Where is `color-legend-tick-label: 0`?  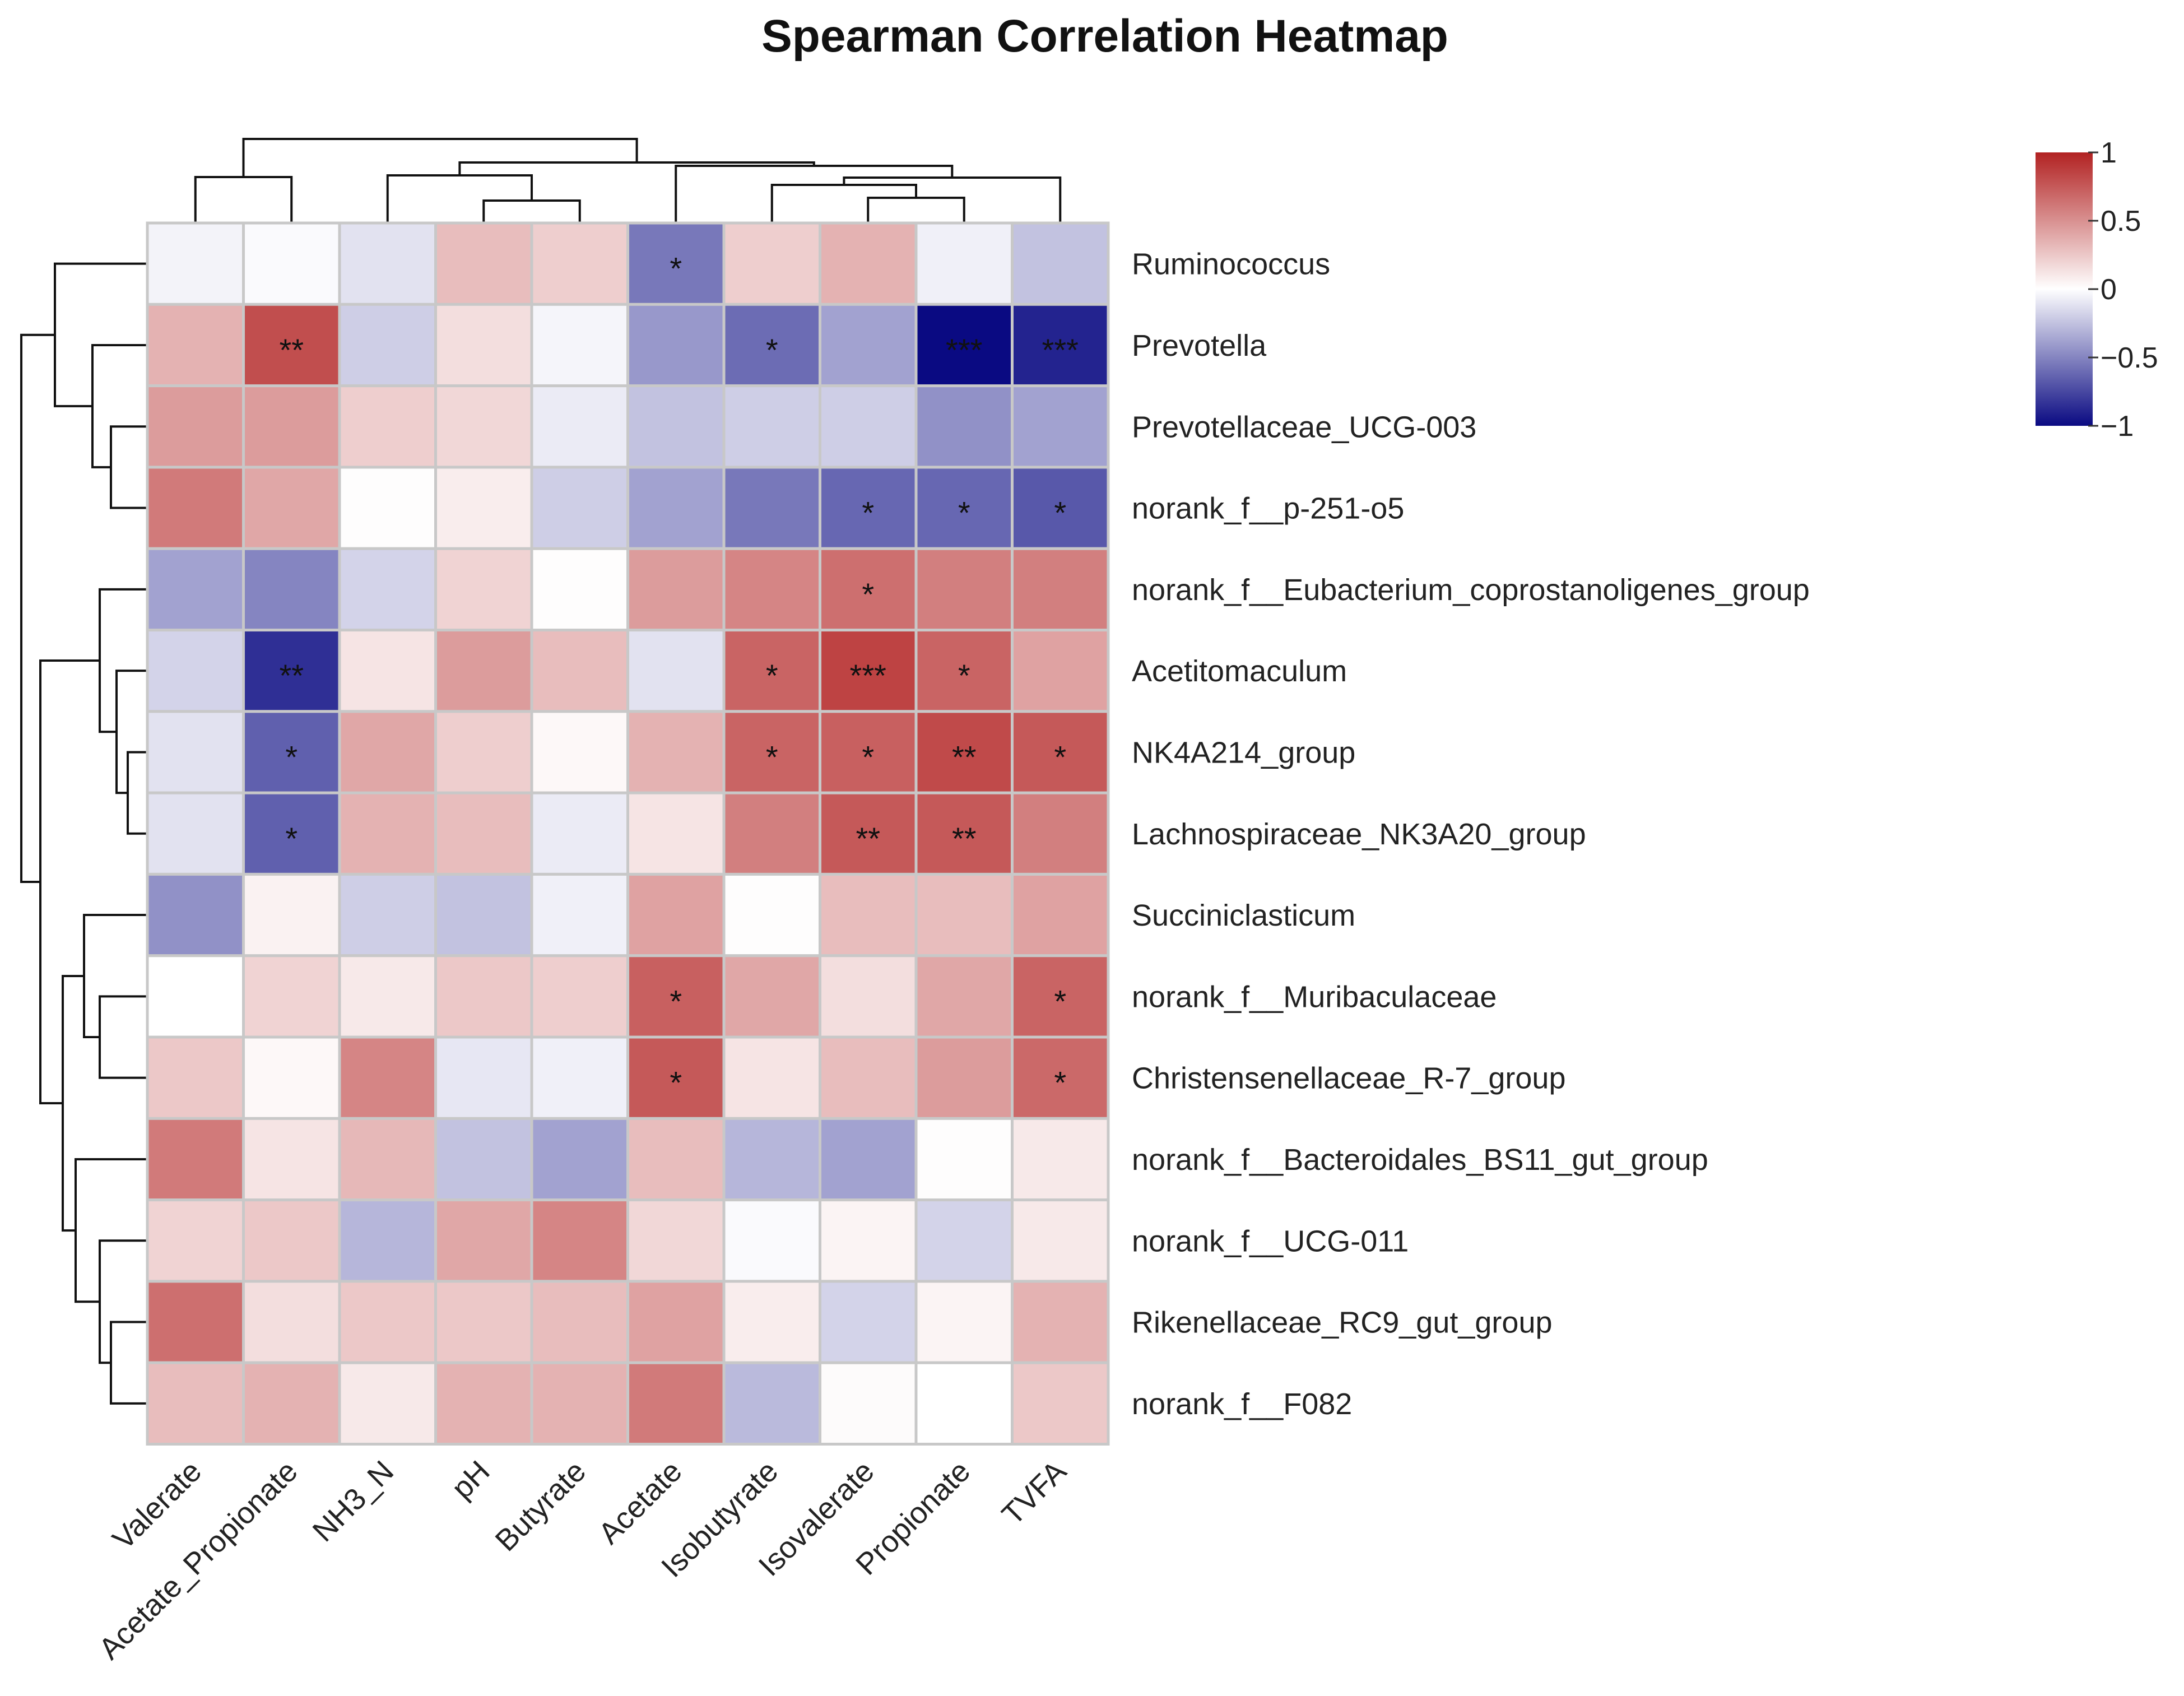 color-legend-tick-label: 0 is located at coordinates (2109, 290).